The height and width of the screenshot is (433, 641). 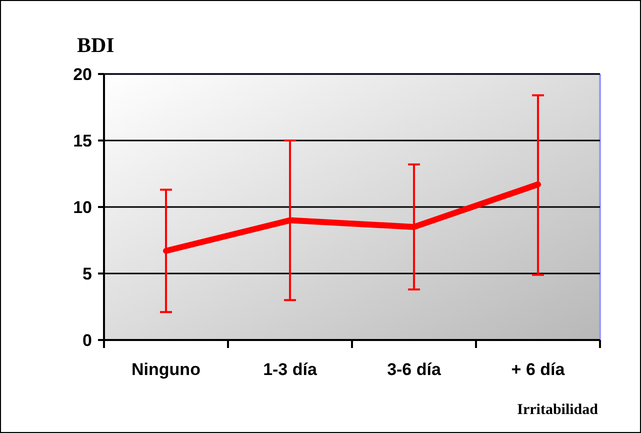 I want to click on x-tick-label: + 6 día, so click(x=538, y=369).